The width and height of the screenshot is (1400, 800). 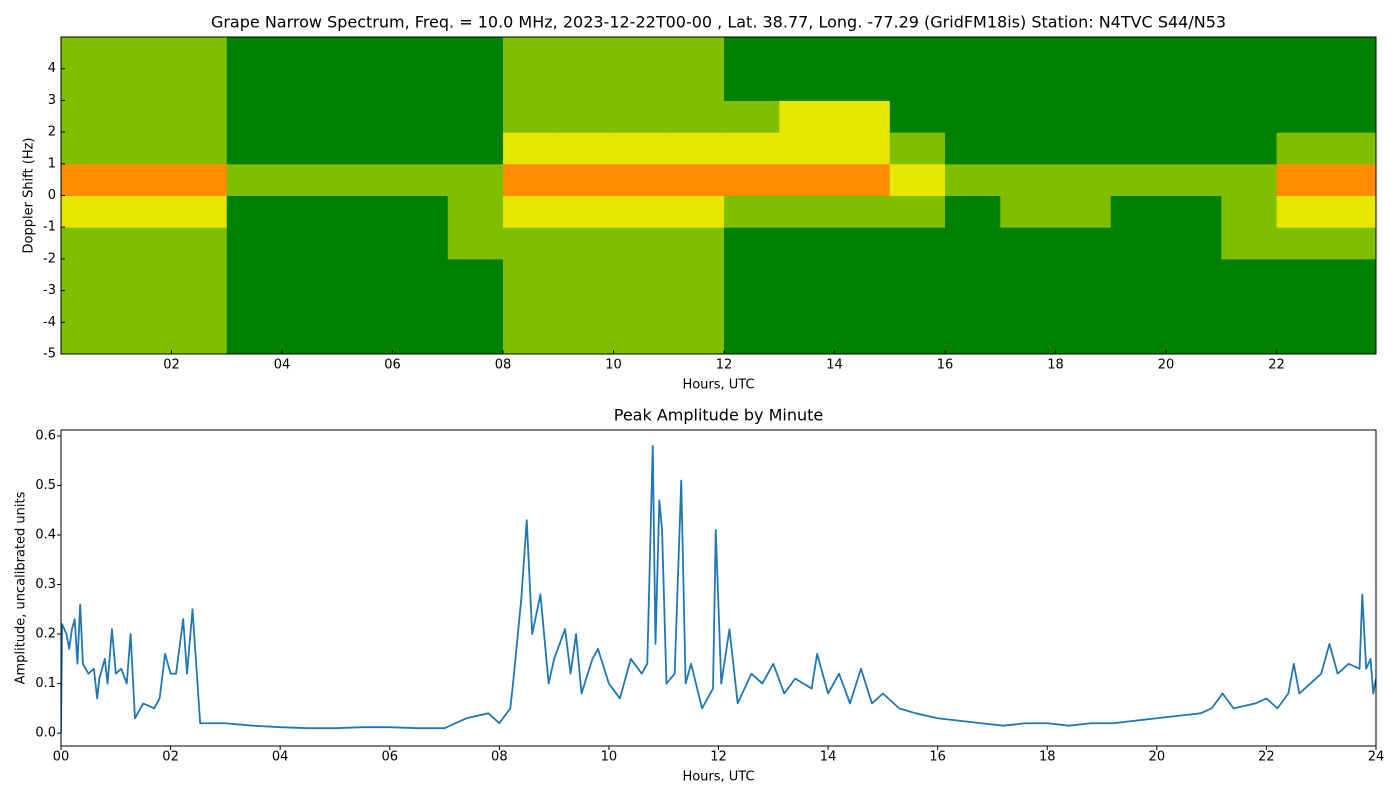 What do you see at coordinates (609, 757) in the screenshot?
I see `x-tick-label: 10` at bounding box center [609, 757].